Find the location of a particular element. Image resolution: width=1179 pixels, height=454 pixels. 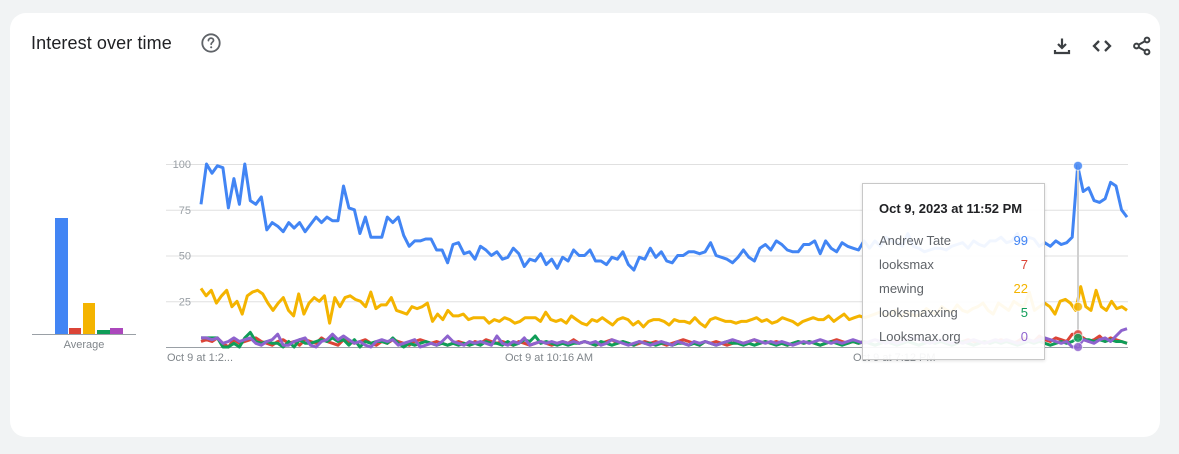

svg-text: 100 is located at coordinates (182, 165).